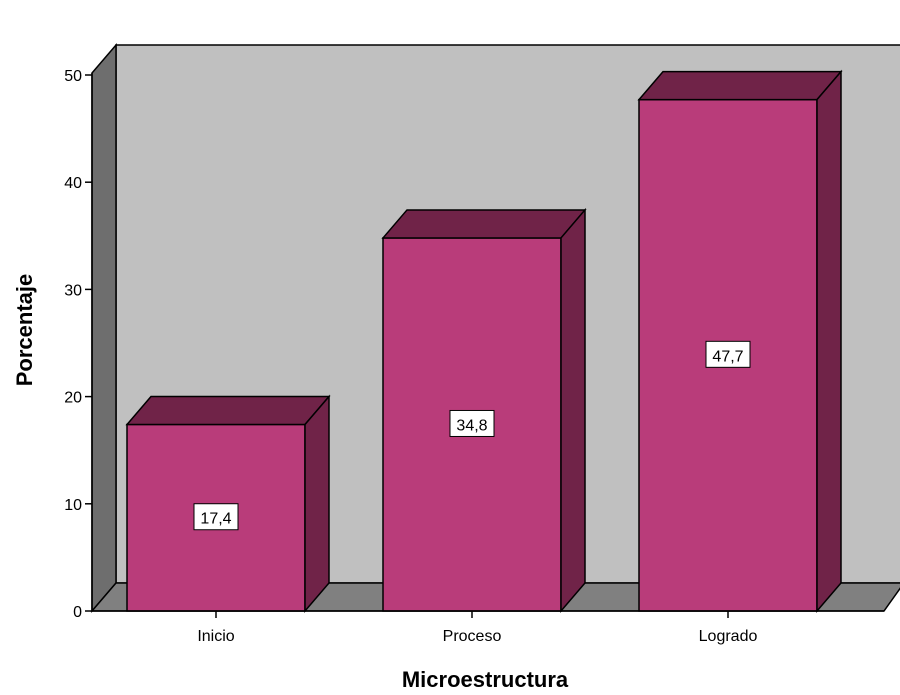 This screenshot has height=695, width=900. I want to click on y-tick-label: 0, so click(77, 612).